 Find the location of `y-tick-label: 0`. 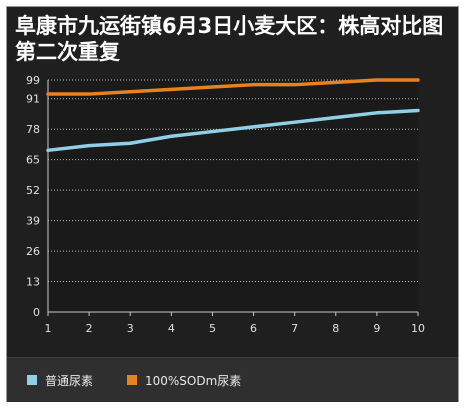

y-tick-label: 0 is located at coordinates (36, 312).